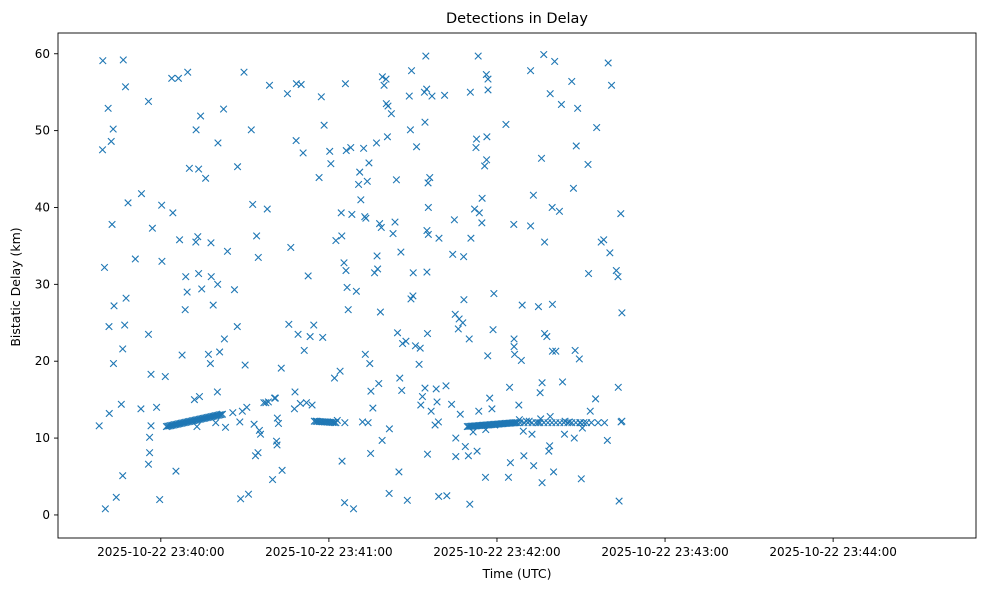 Image resolution: width=989 pixels, height=590 pixels. Describe the element at coordinates (42, 361) in the screenshot. I see `y-tick-label: 20` at that location.